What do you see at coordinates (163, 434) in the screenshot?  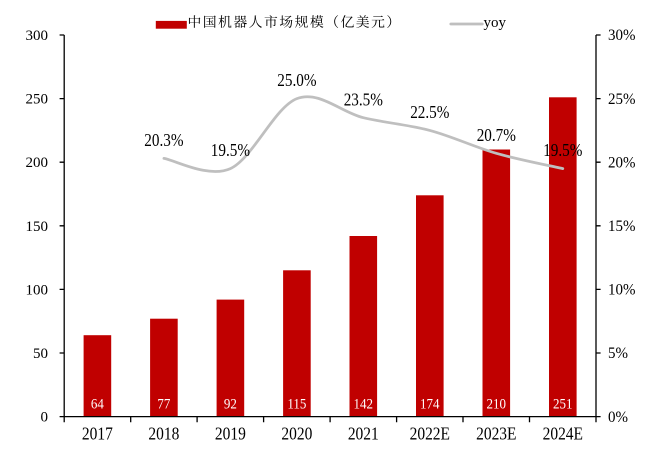 I see `svg-text: 2018` at bounding box center [163, 434].